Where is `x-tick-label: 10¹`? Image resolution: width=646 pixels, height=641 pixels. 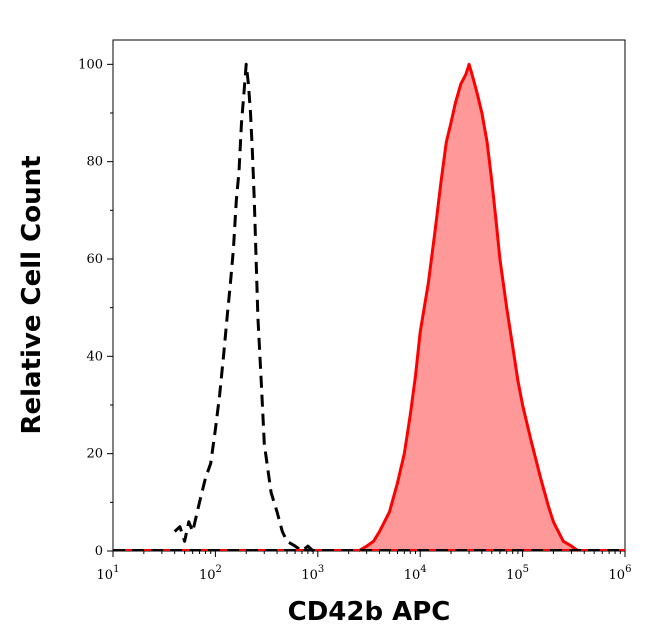 x-tick-label: 10¹ is located at coordinates (108, 573).